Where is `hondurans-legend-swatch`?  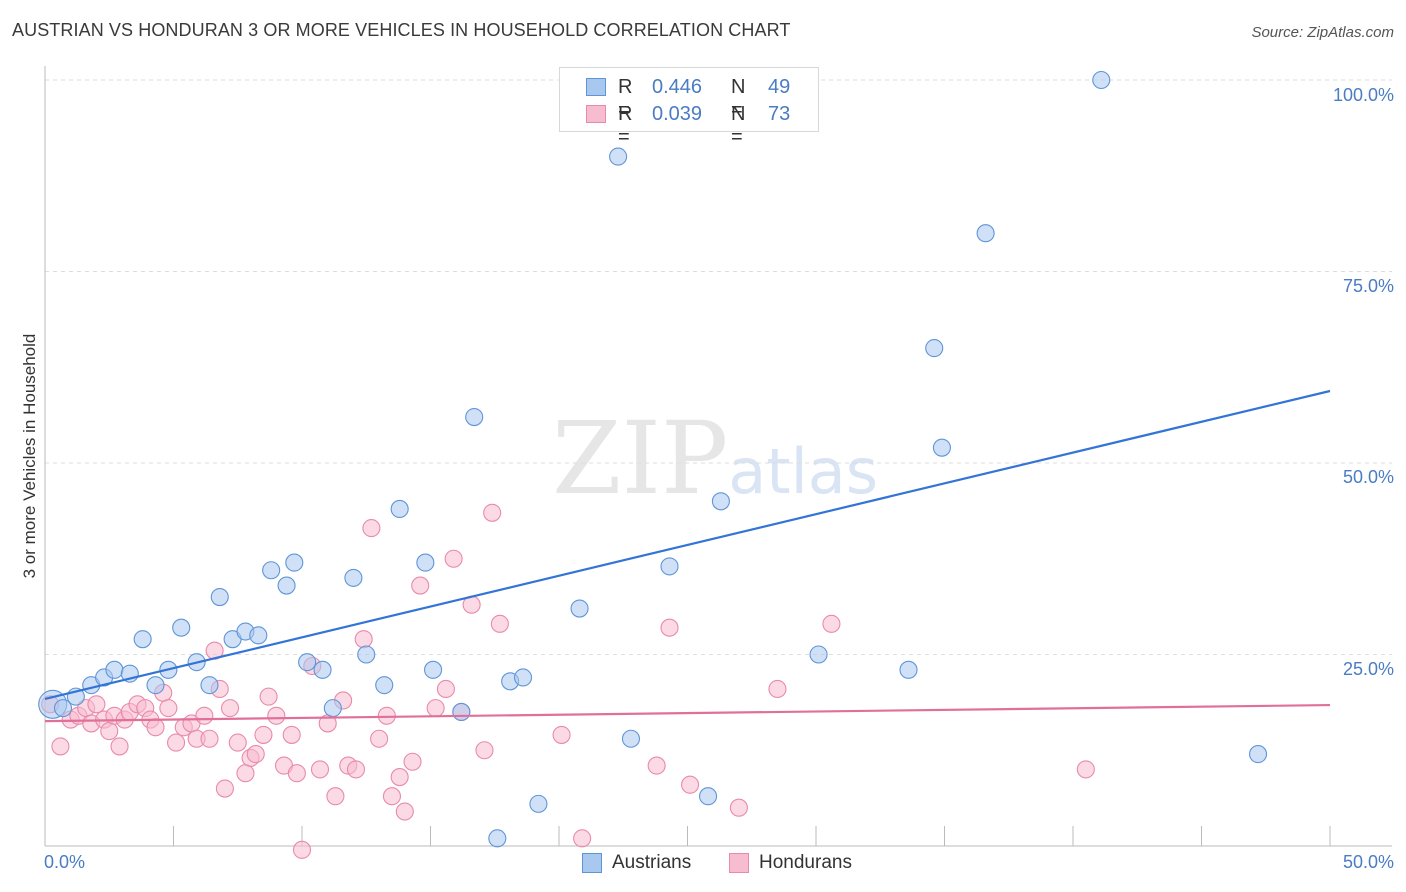
hondurans-legend-swatch is located at coordinates (739, 863).